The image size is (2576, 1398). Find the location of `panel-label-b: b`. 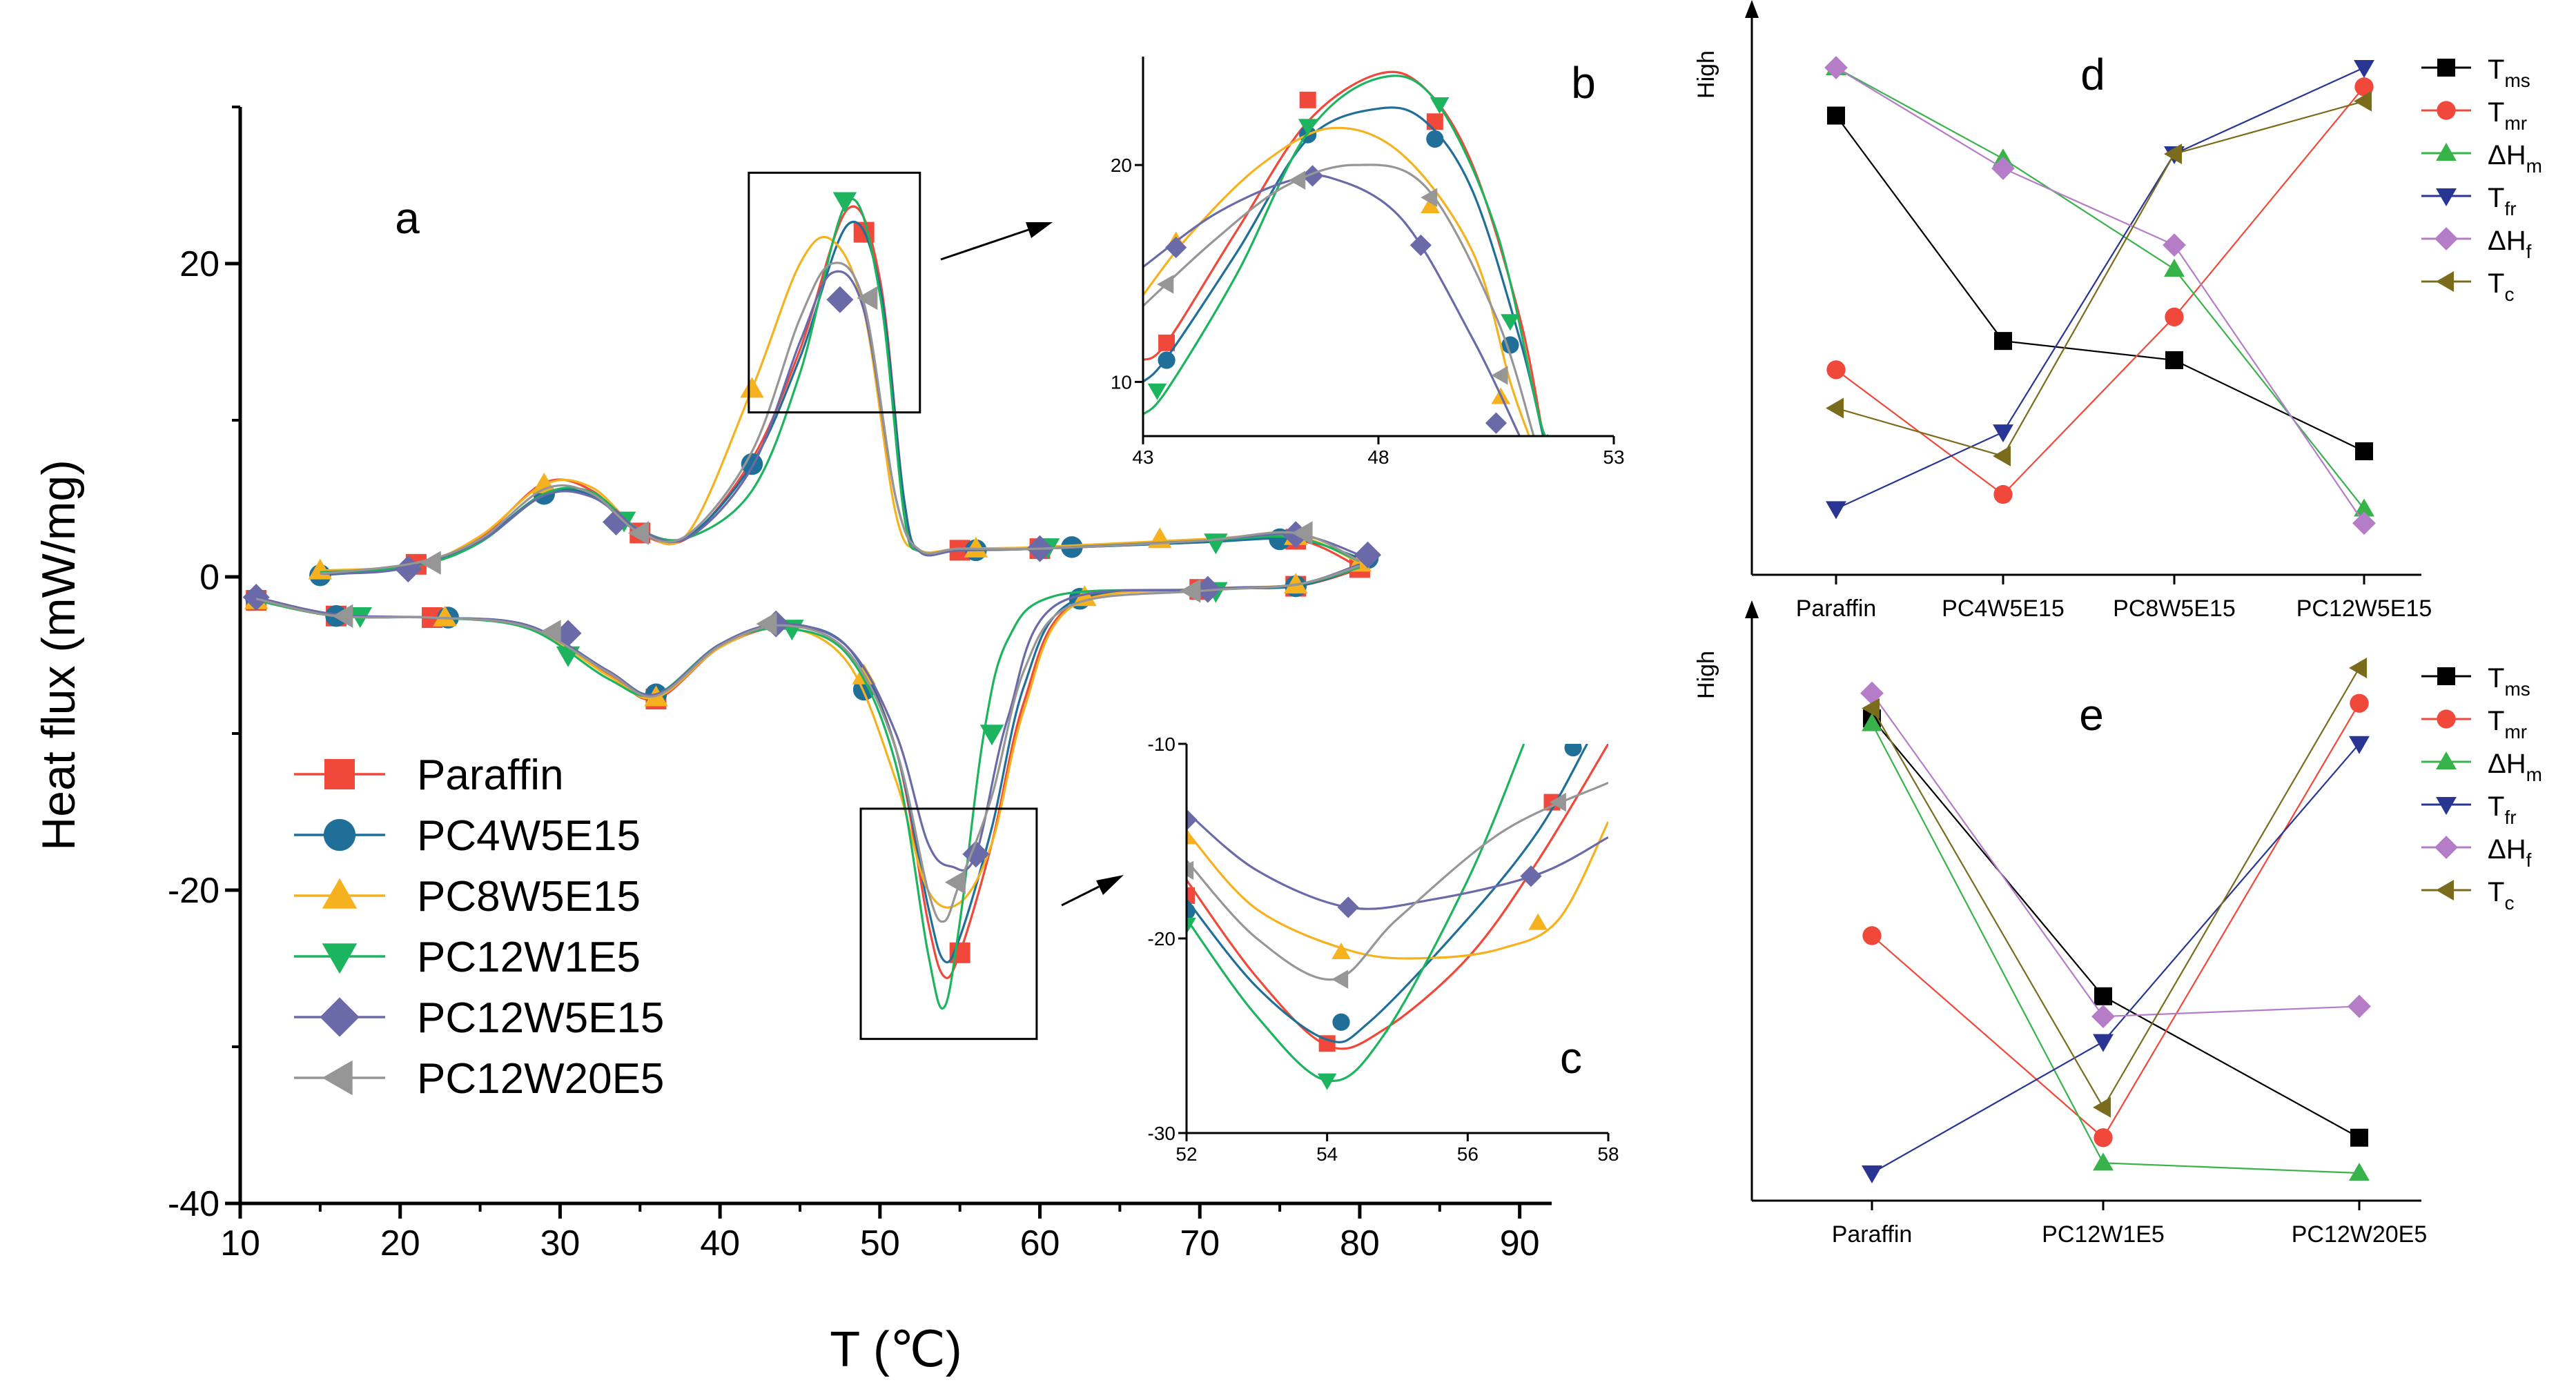

panel-label-b: b is located at coordinates (1583, 83).